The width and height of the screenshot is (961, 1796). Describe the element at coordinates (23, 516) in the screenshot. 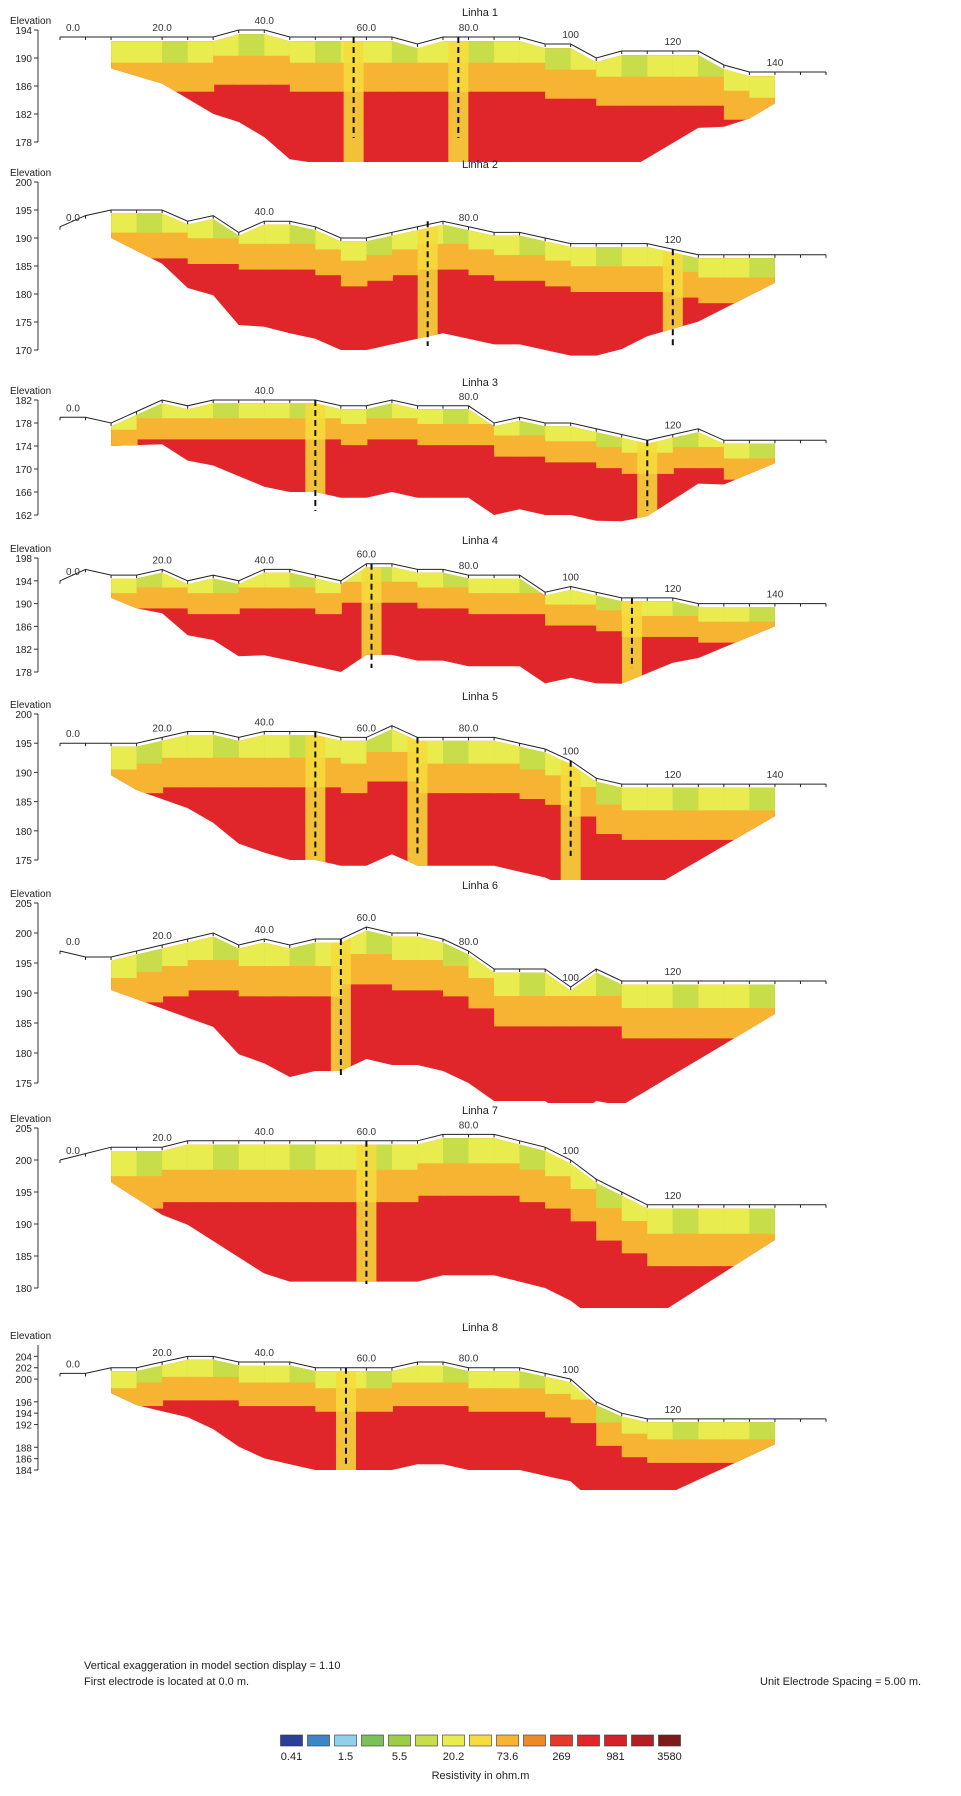

I see `y-tick-label: 162` at that location.